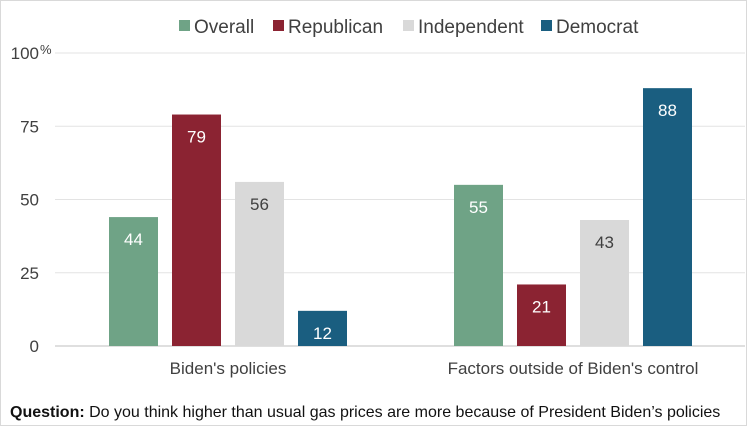  I want to click on y-unit-label: %, so click(46, 49).